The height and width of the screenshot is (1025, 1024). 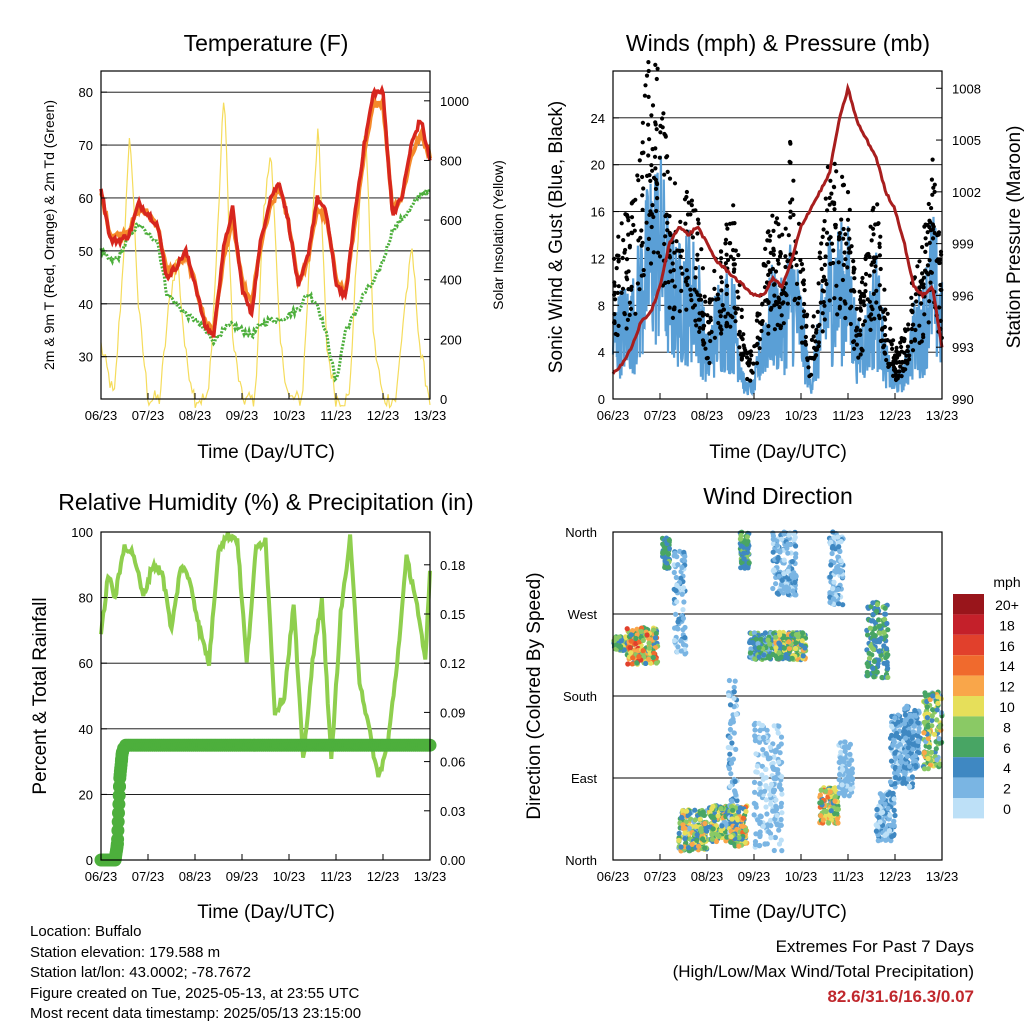 I want to click on temperature-x-tick-label: 13/23, so click(x=430, y=415).